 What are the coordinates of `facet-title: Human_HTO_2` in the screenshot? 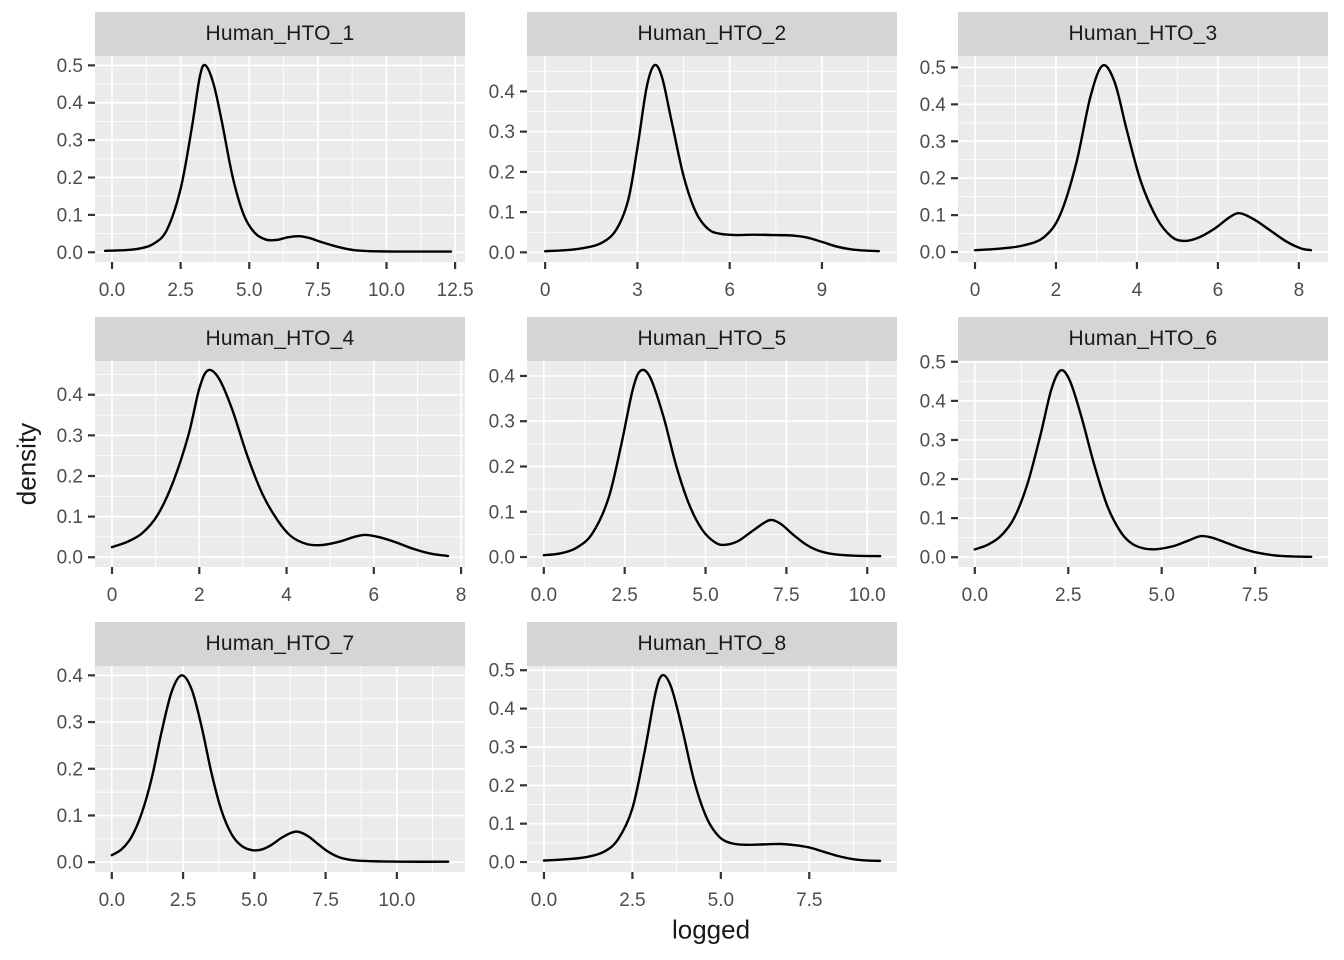 It's located at (712, 33).